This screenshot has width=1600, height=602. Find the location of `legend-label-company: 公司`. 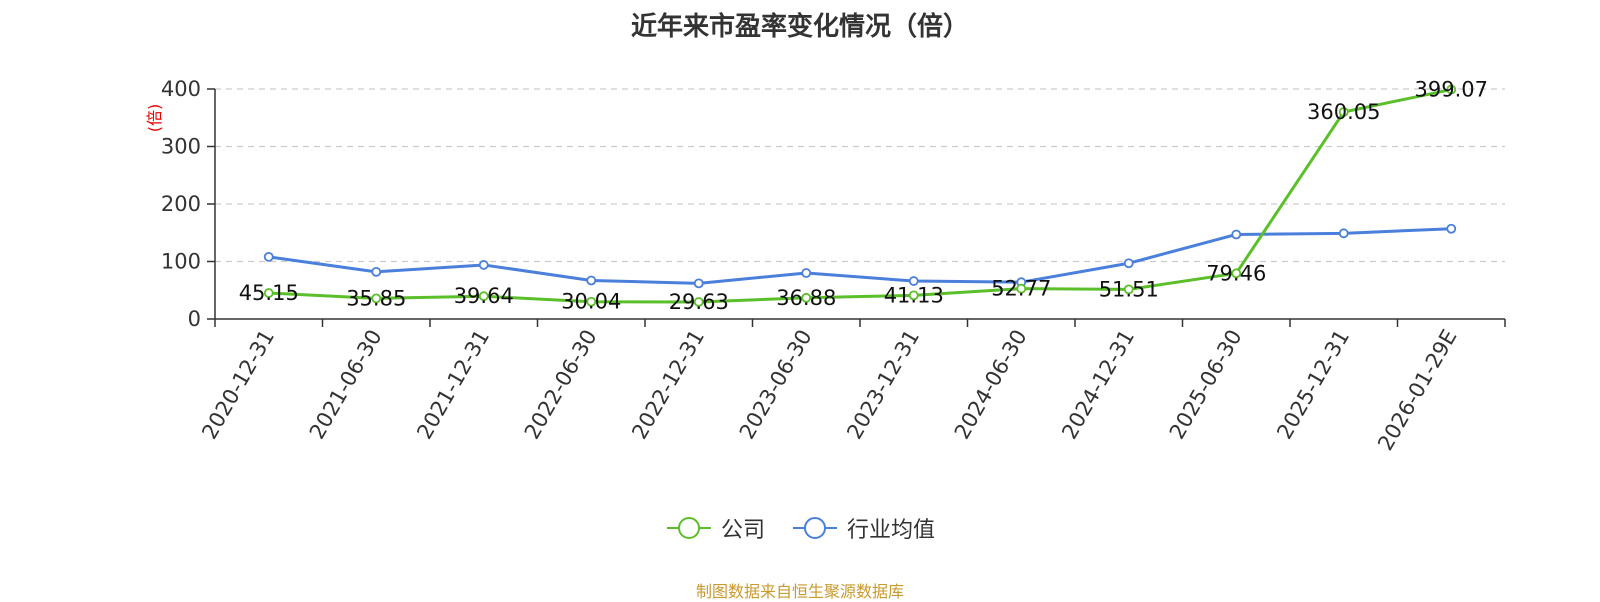

legend-label-company: 公司 is located at coordinates (742, 530).